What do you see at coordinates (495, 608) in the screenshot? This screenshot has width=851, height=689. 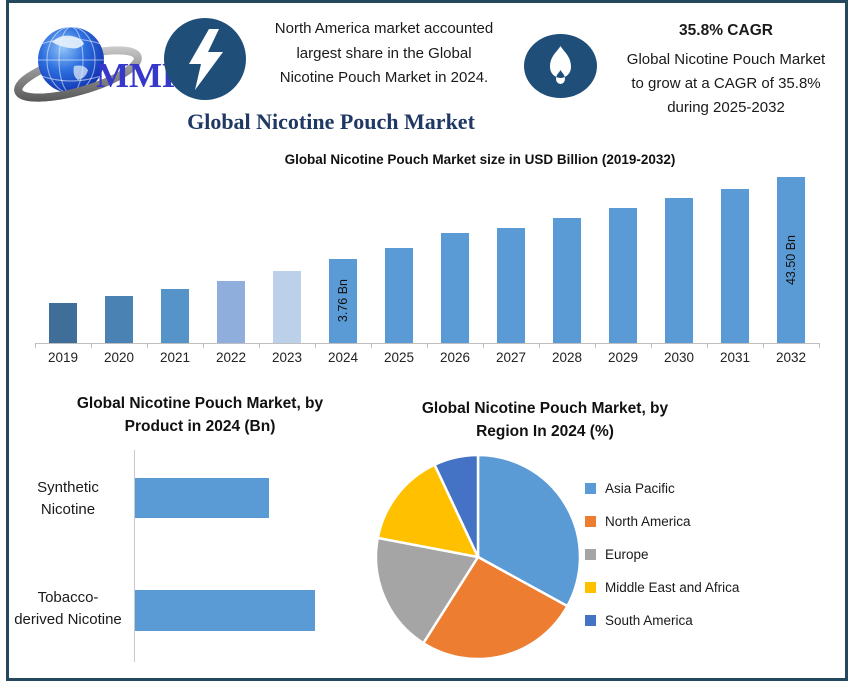 I see `pie-slice-north-america` at bounding box center [495, 608].